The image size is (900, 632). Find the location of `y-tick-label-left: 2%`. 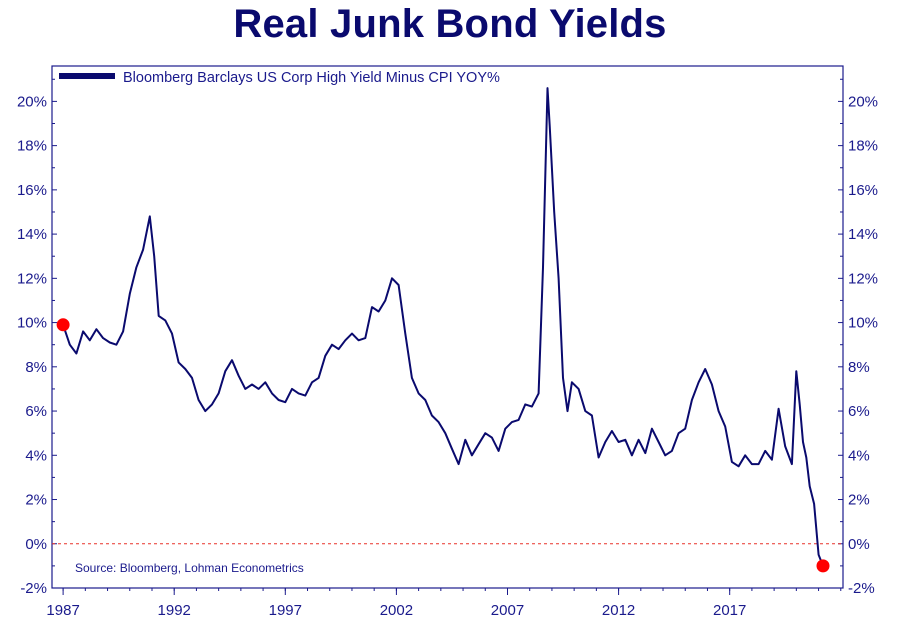

y-tick-label-left: 2% is located at coordinates (36, 500).